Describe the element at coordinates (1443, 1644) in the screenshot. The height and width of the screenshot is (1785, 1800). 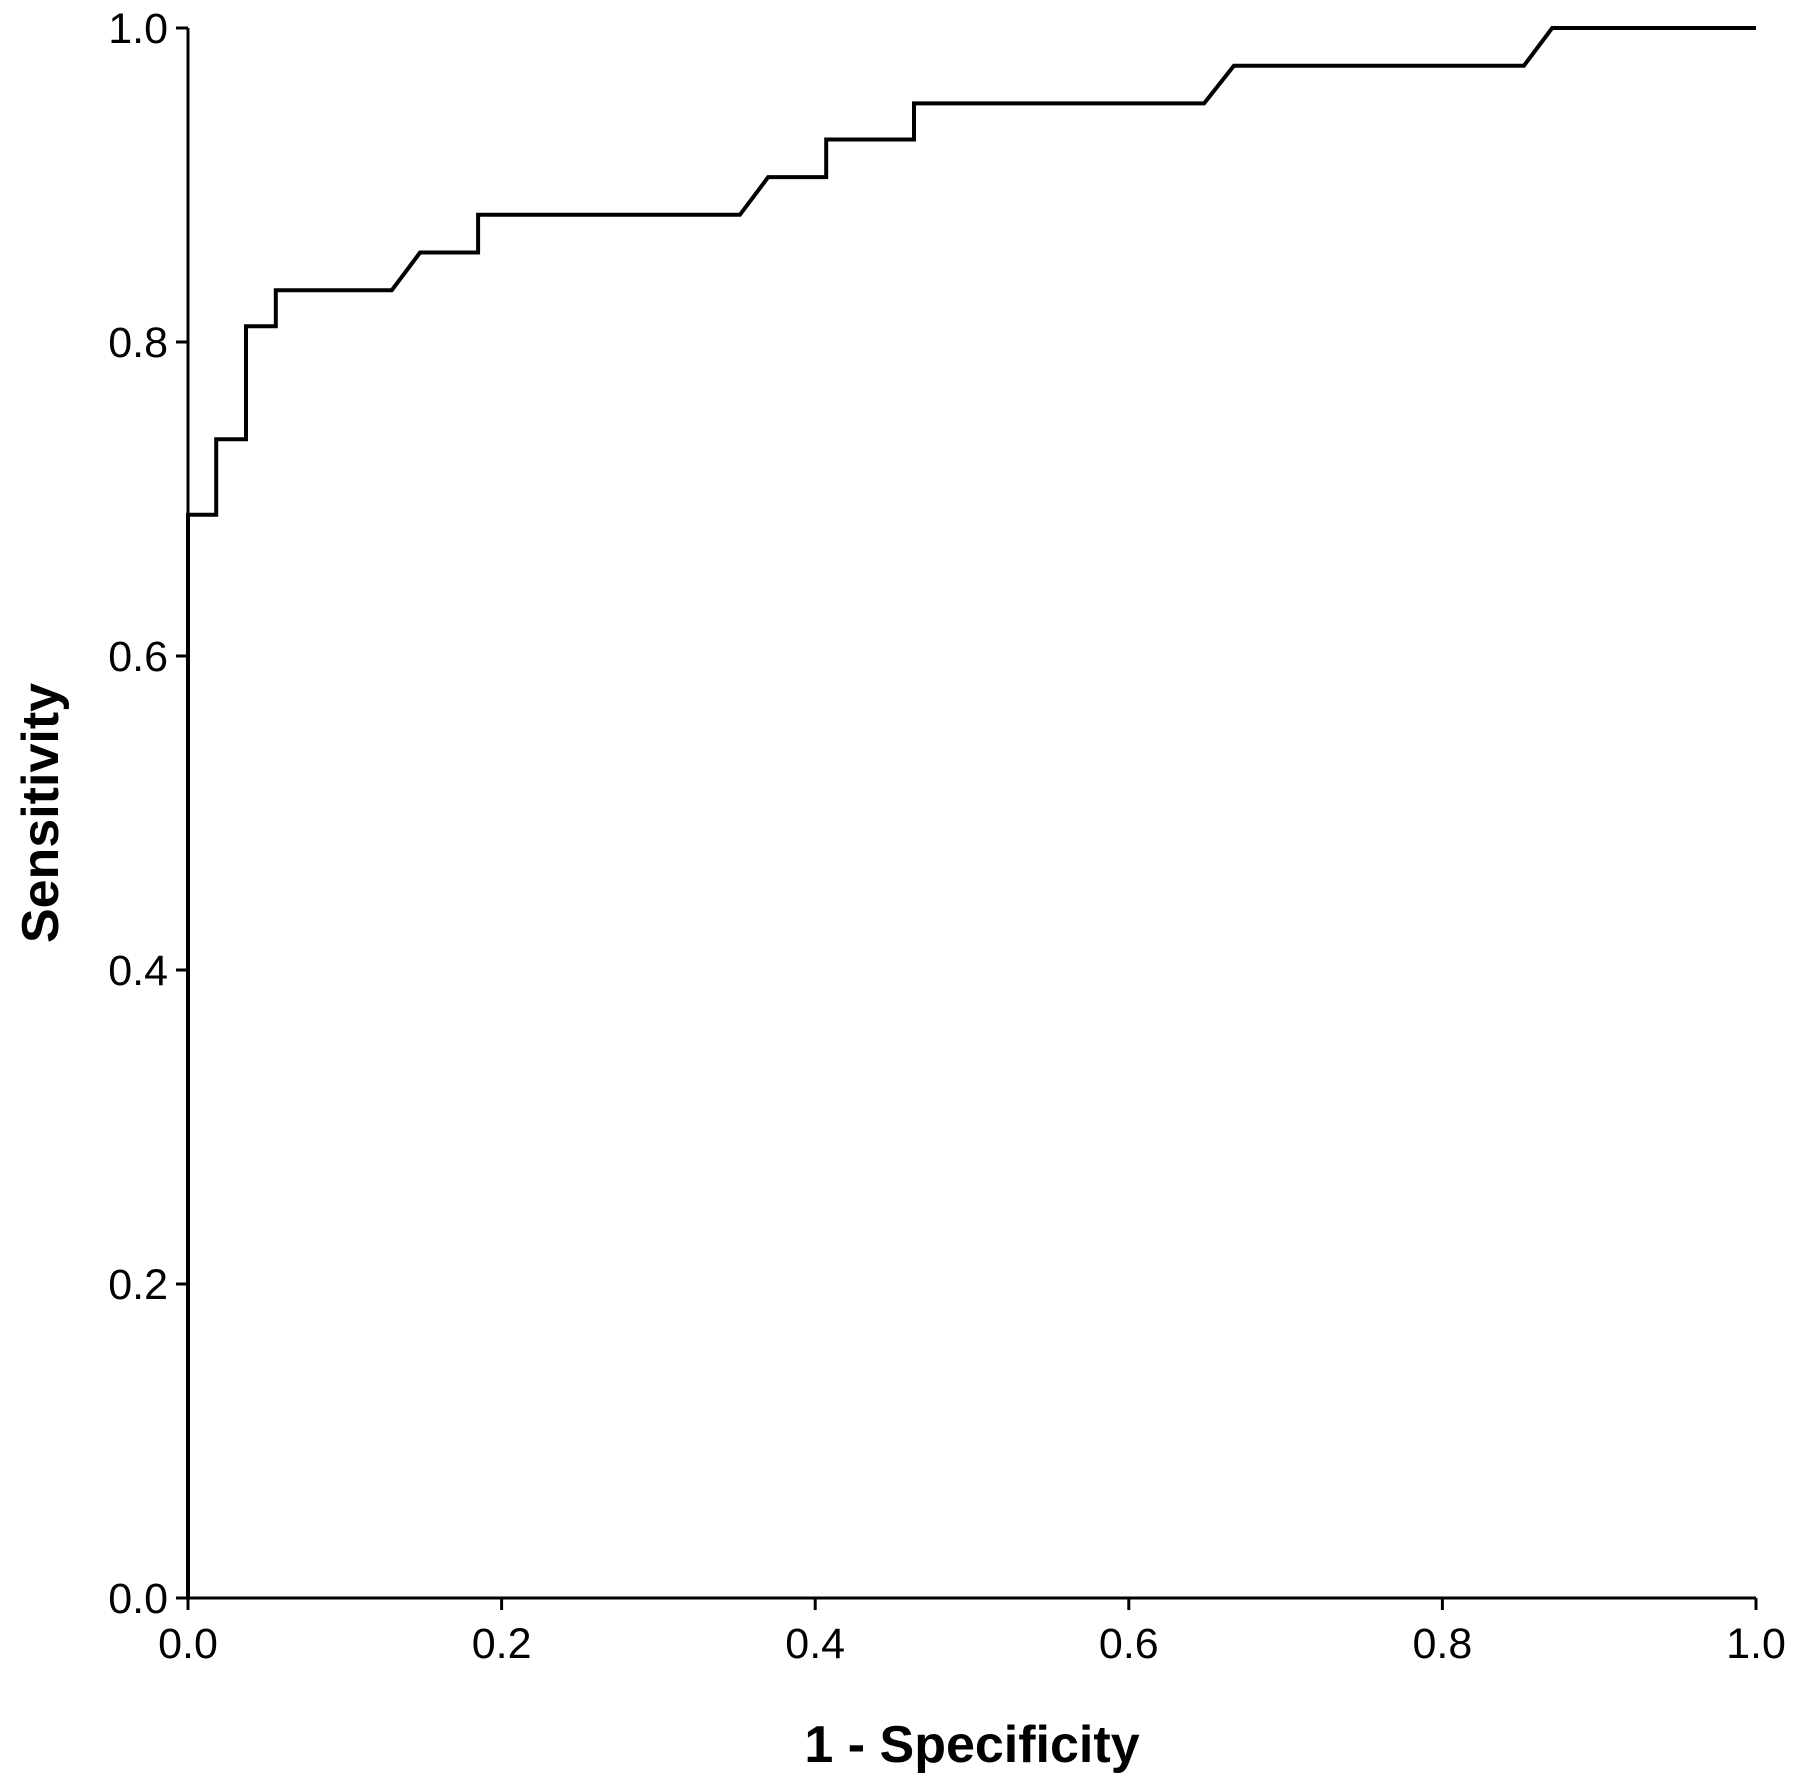
I see `x-tick-label: 0.8` at that location.